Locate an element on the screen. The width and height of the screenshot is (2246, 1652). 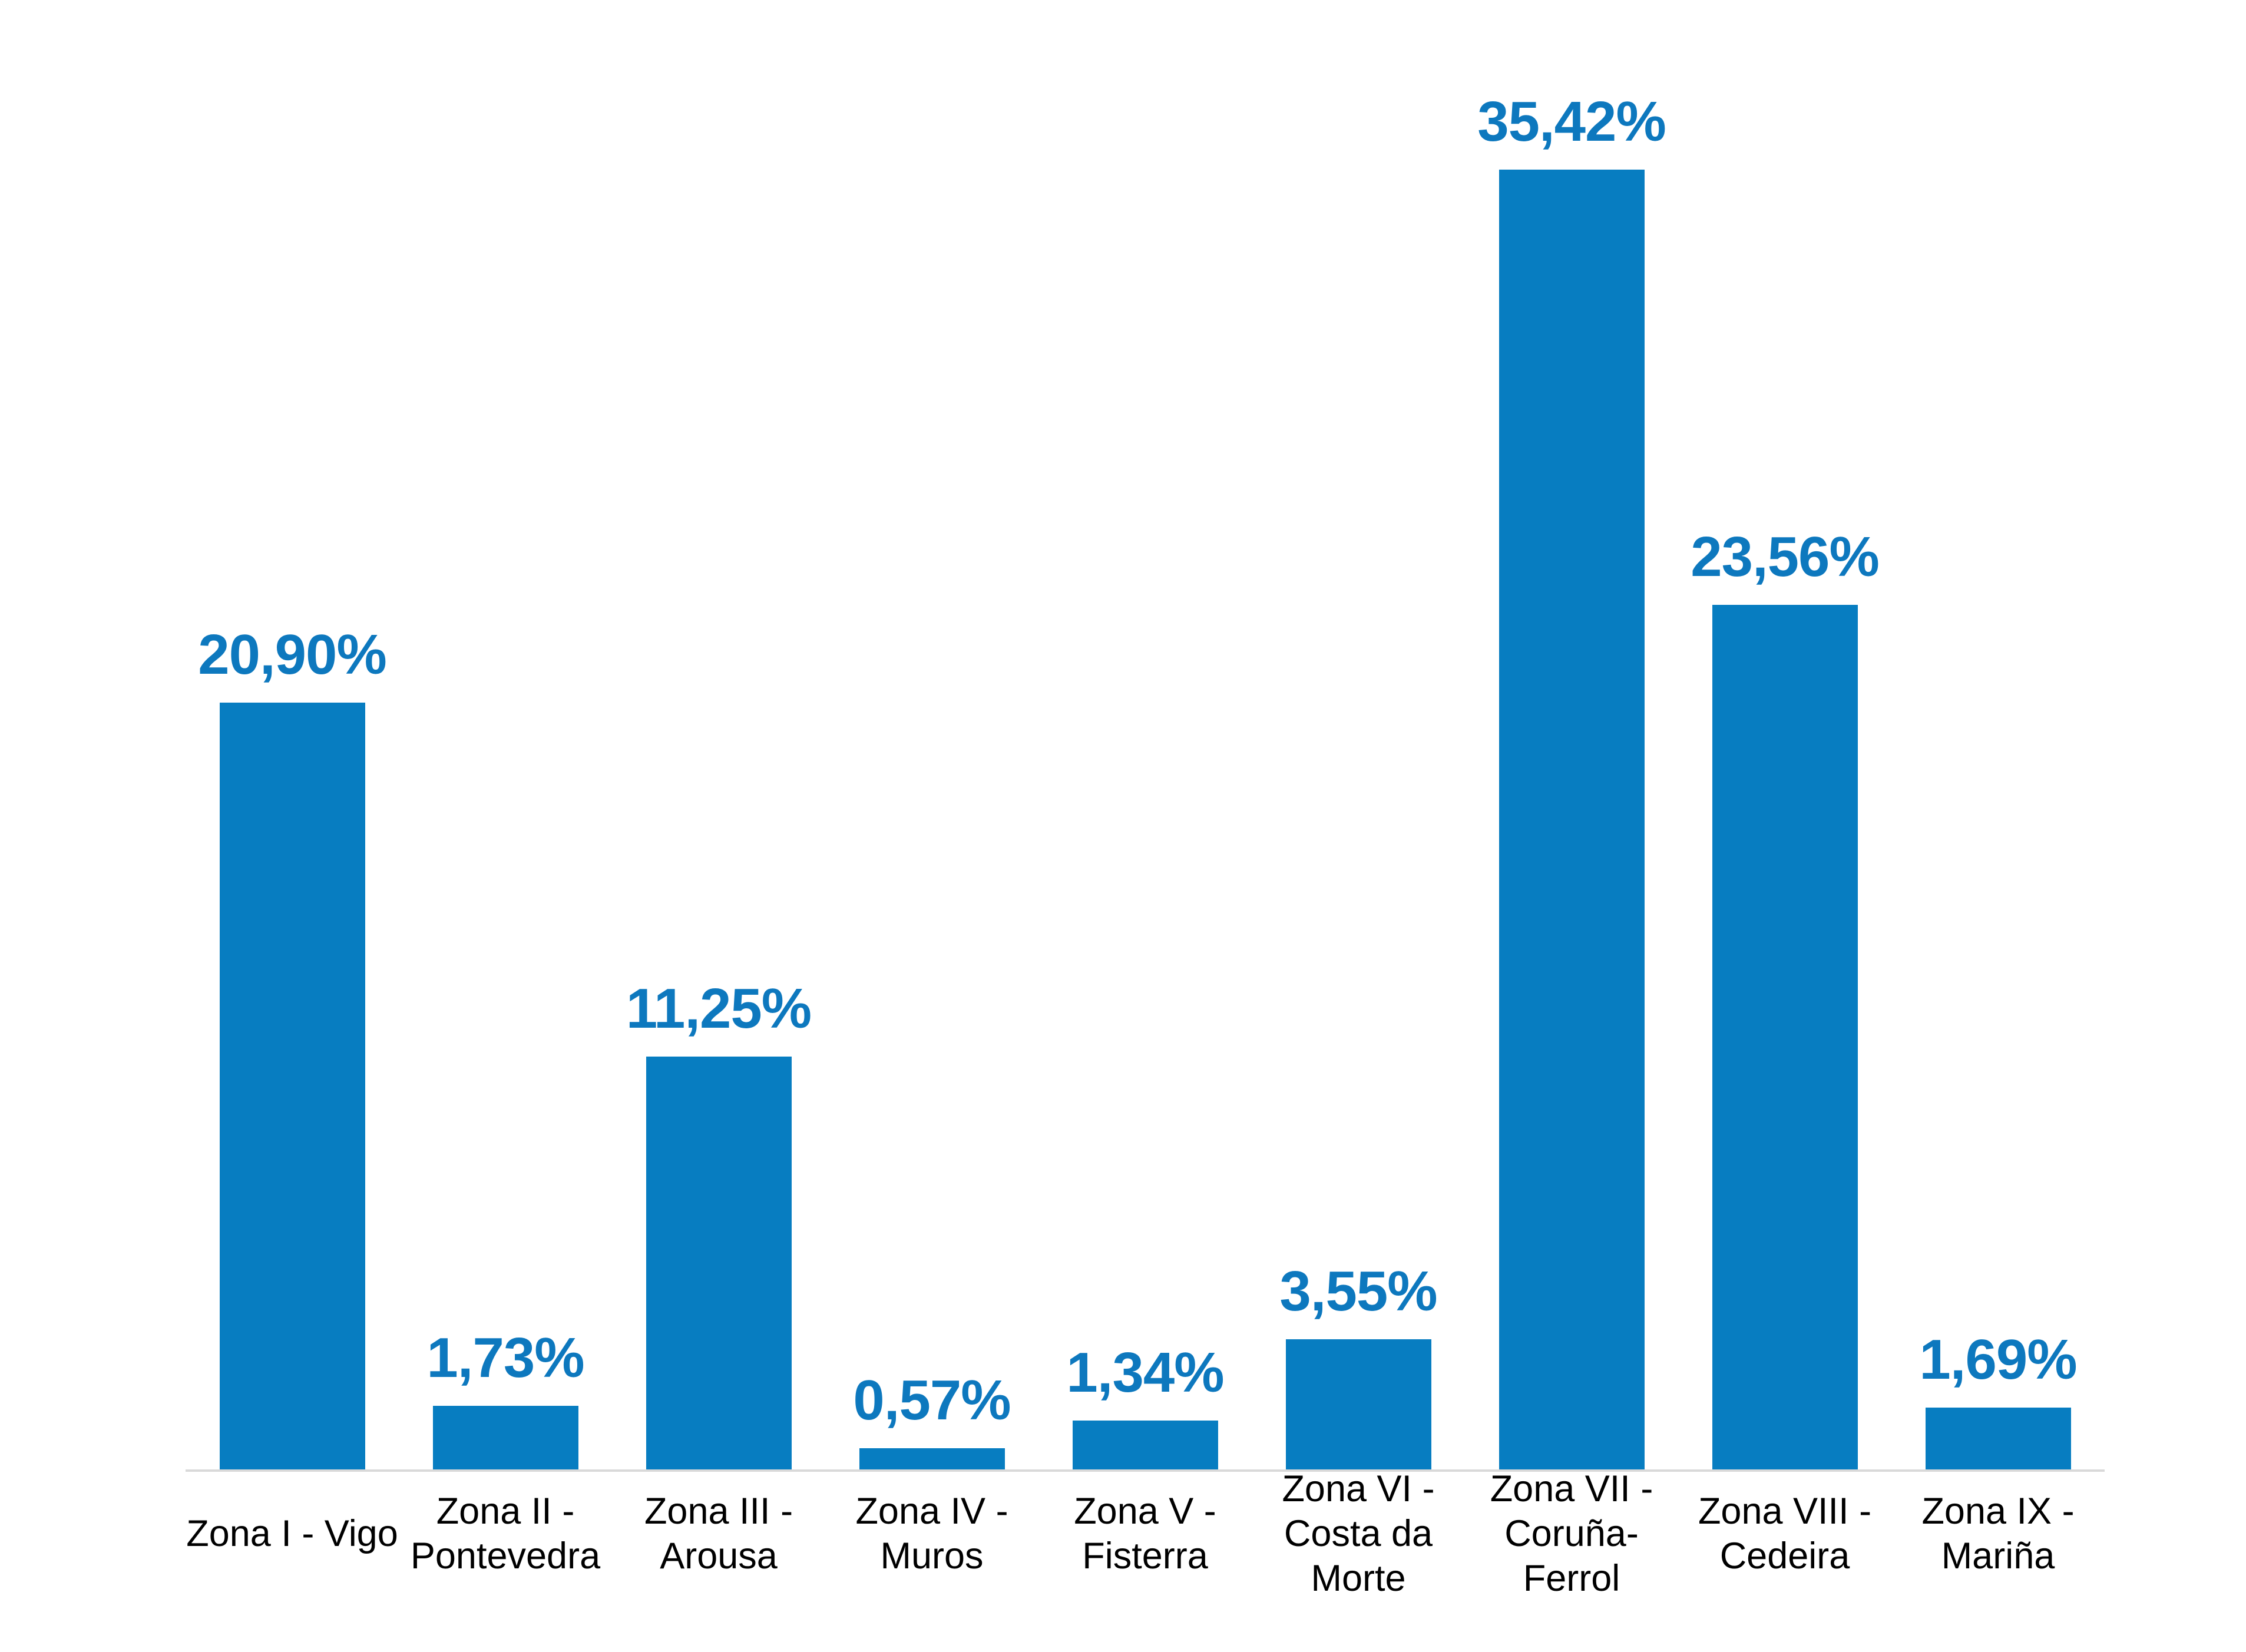
x-axis-category-label: Zona V - Fisterra is located at coordinates (1145, 1533).